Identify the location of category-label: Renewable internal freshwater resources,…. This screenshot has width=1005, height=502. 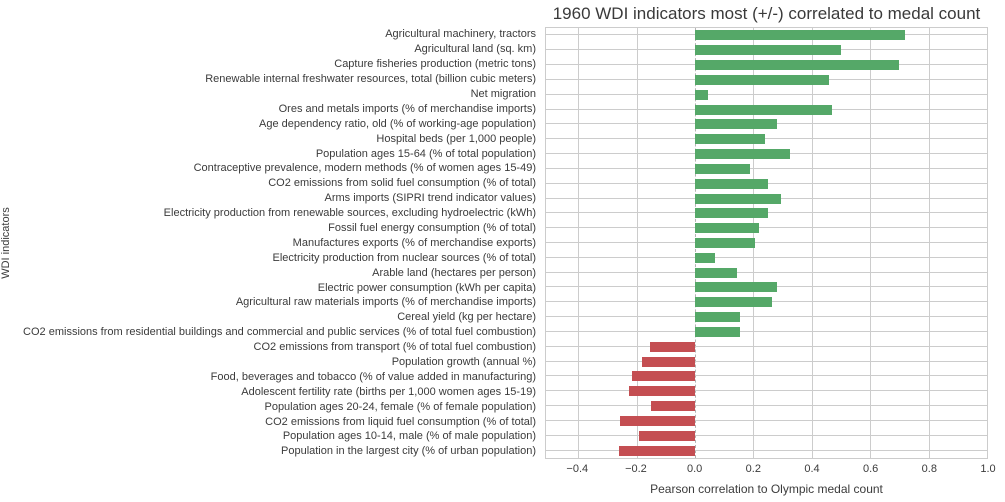
(370, 79).